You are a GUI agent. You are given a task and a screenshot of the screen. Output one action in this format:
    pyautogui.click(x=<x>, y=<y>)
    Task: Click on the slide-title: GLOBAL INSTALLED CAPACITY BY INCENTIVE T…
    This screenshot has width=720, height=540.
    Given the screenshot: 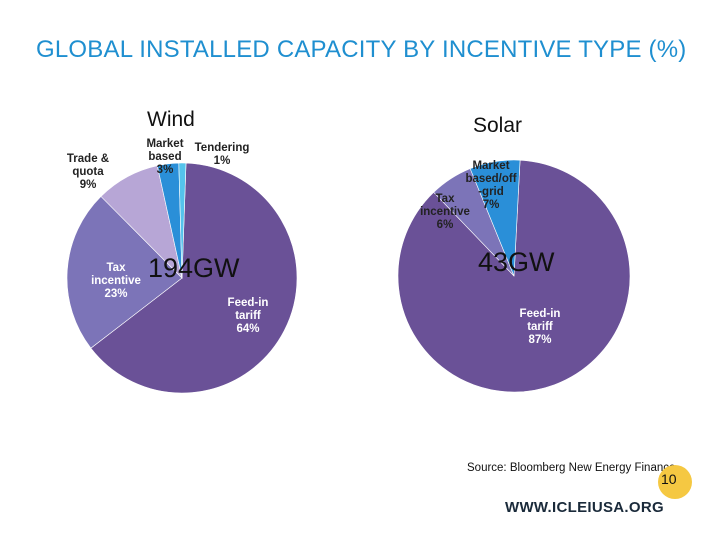 What is the action you would take?
    pyautogui.click(x=361, y=49)
    